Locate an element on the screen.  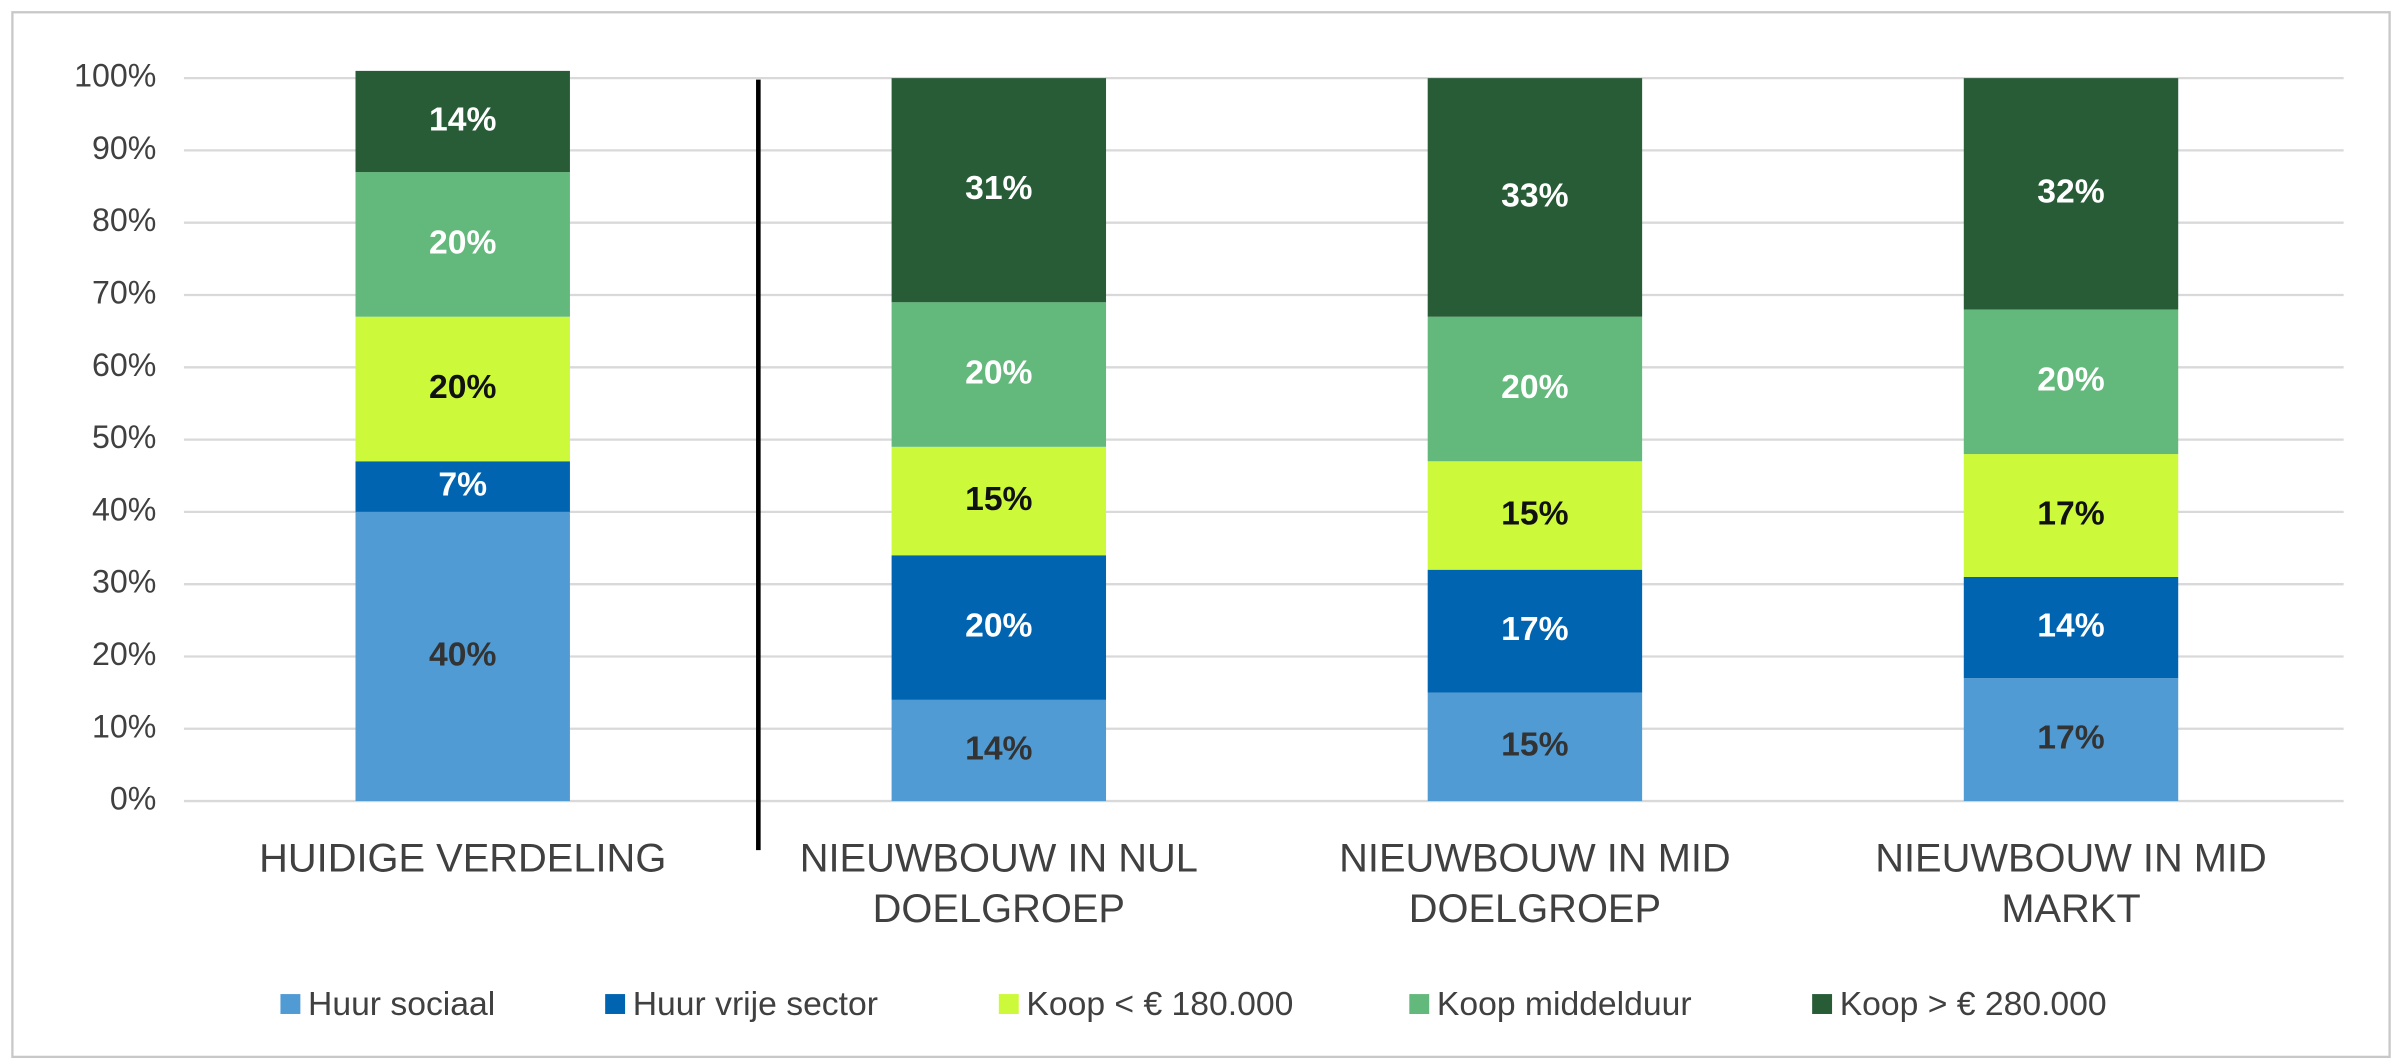
value-label: 7% is located at coordinates (462, 484).